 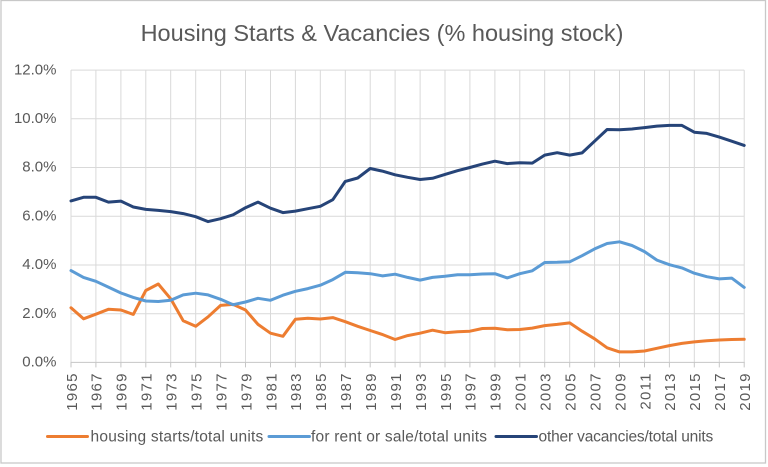 What do you see at coordinates (246, 391) in the screenshot?
I see `svg-text: 1979` at bounding box center [246, 391].